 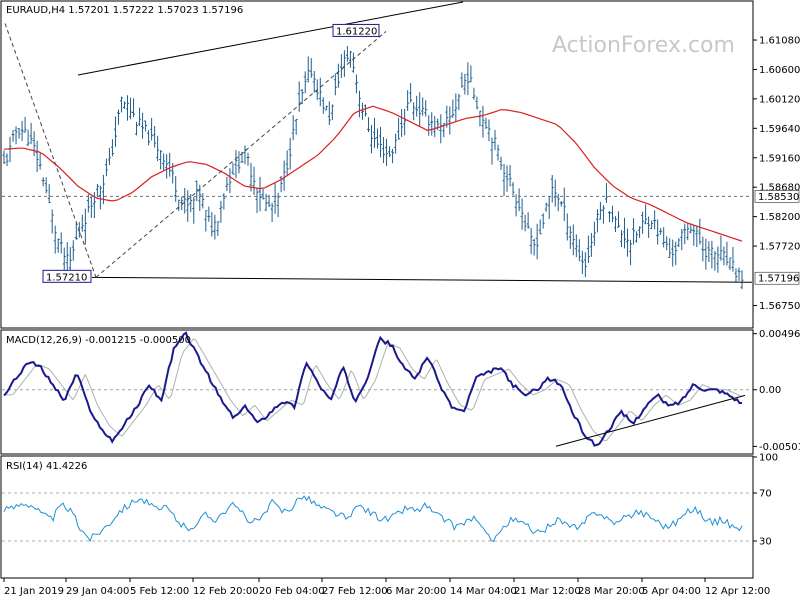 I want to click on x-tick-label: 12 Feb 20:00, so click(x=226, y=591).